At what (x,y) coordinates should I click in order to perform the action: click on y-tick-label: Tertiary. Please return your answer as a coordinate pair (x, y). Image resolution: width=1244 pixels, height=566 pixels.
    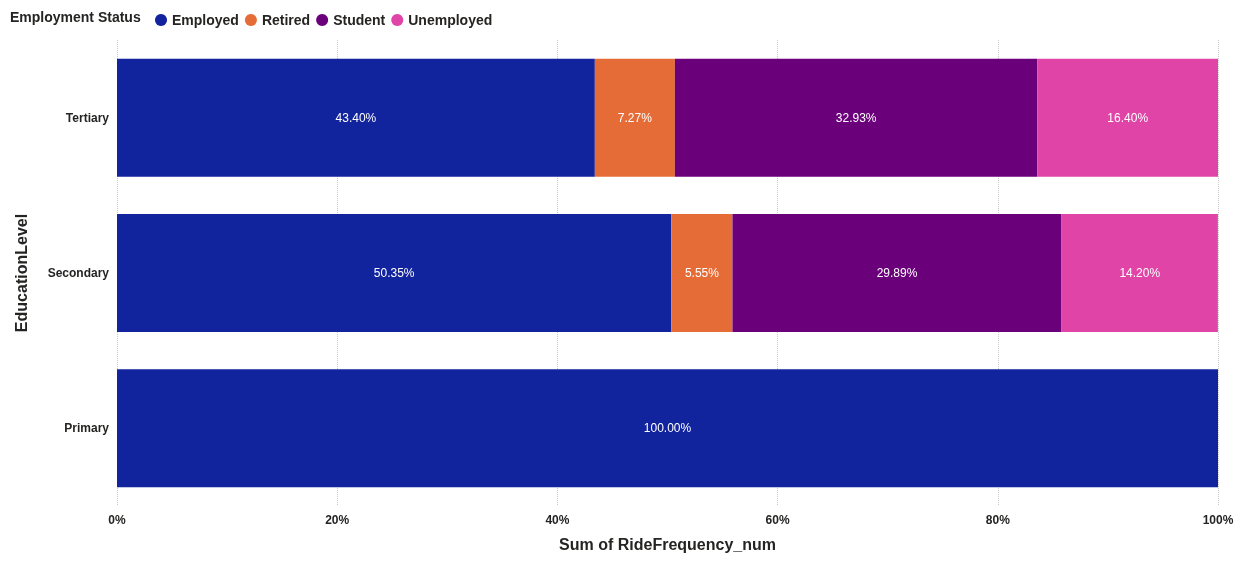
    Looking at the image, I should click on (87, 117).